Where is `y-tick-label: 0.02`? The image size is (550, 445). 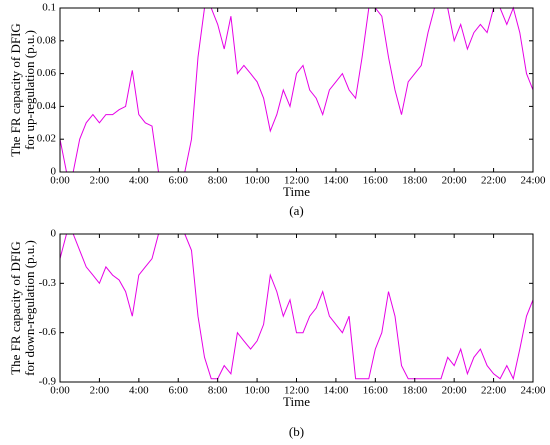
y-tick-label: 0.02 is located at coordinates (46, 139).